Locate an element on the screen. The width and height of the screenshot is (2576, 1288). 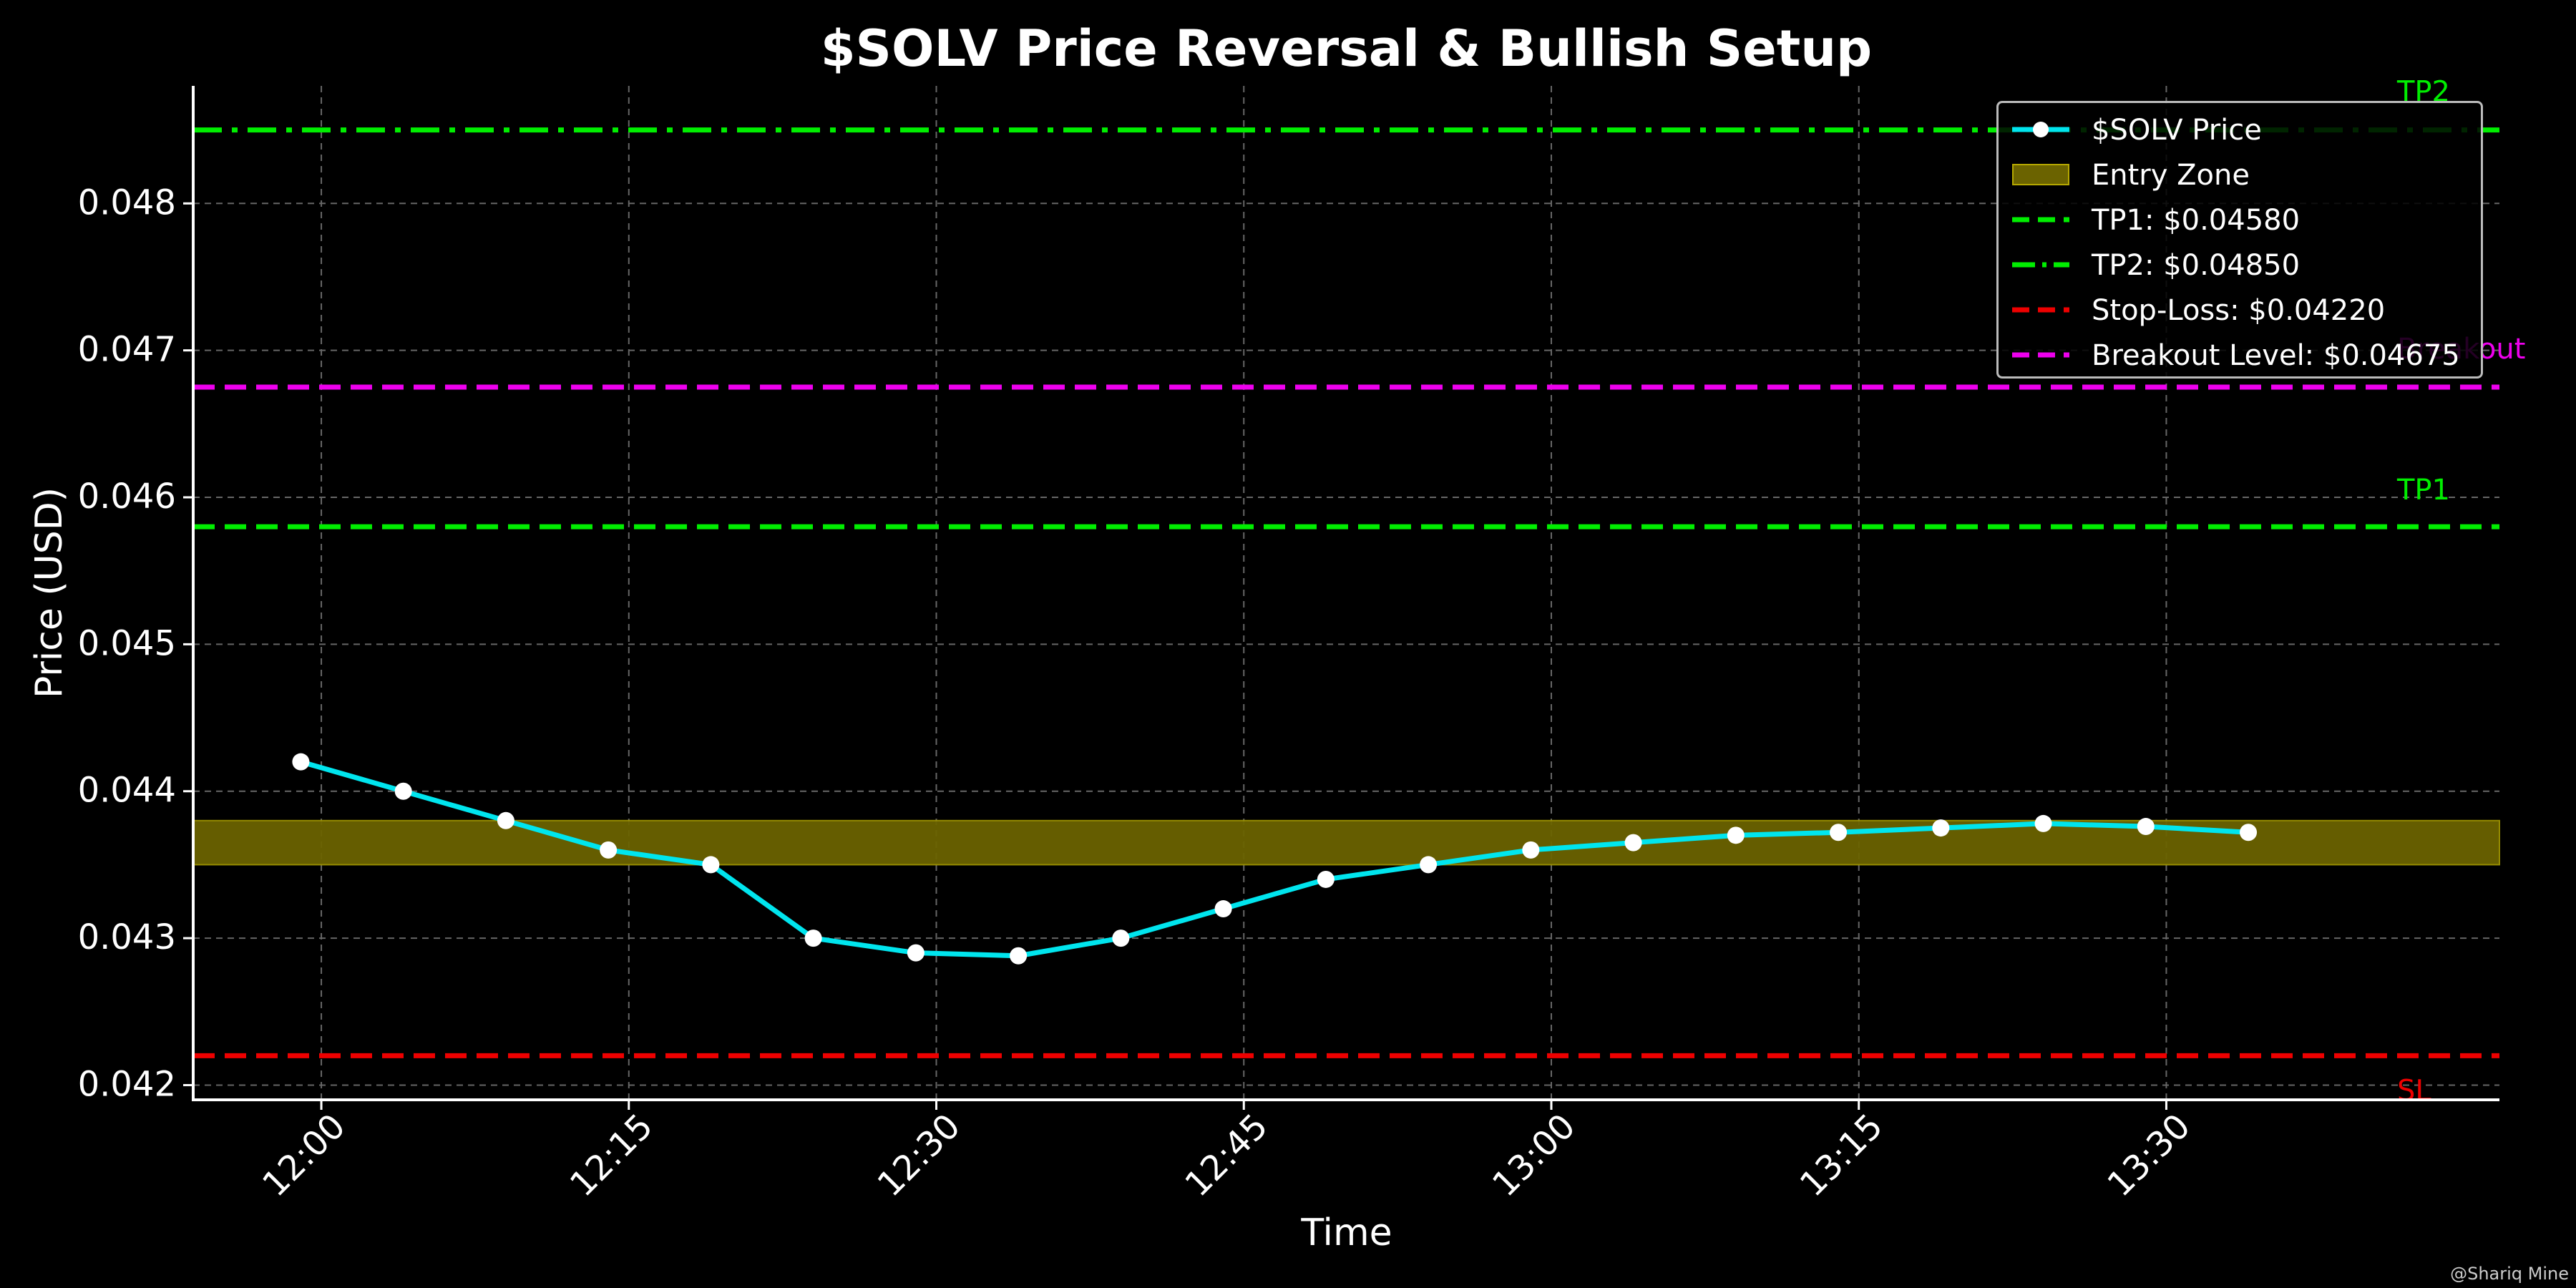
chart-title: $SOLV Price Reversal & Bullish Setup is located at coordinates (1346, 48).